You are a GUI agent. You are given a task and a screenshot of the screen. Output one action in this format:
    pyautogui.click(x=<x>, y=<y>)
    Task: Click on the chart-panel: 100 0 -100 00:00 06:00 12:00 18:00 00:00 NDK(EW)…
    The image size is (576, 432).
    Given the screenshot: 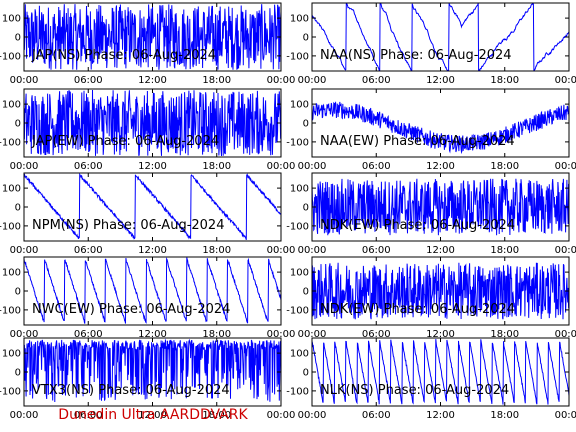 What is the action you would take?
    pyautogui.click(x=431, y=214)
    